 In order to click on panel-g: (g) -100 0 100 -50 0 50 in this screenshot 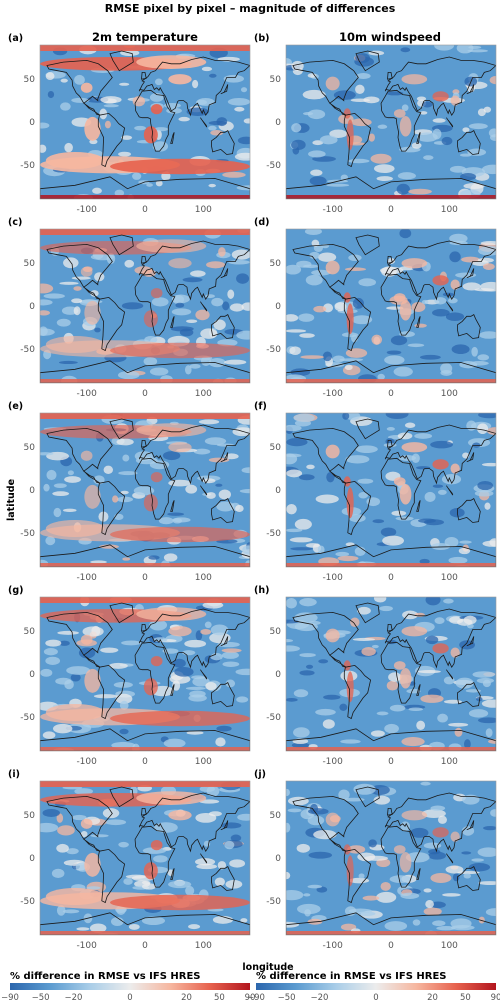, I will do `click(129, 676)`.